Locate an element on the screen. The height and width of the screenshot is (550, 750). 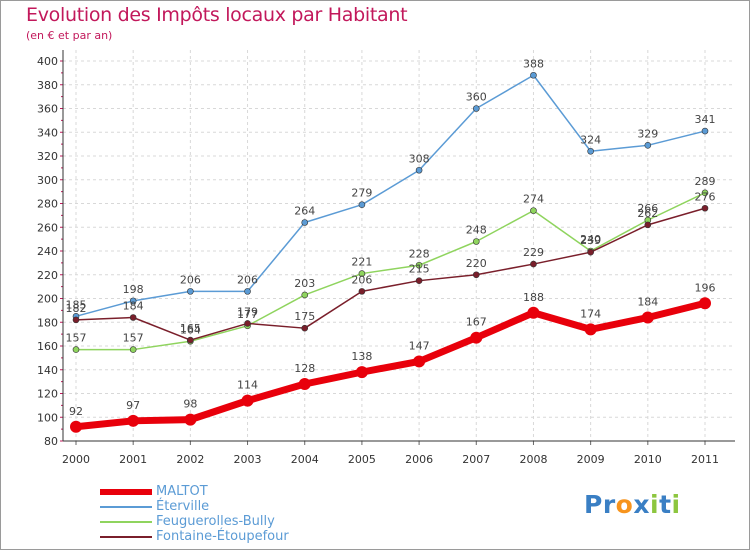
brand-letter: t is located at coordinates (665, 504).